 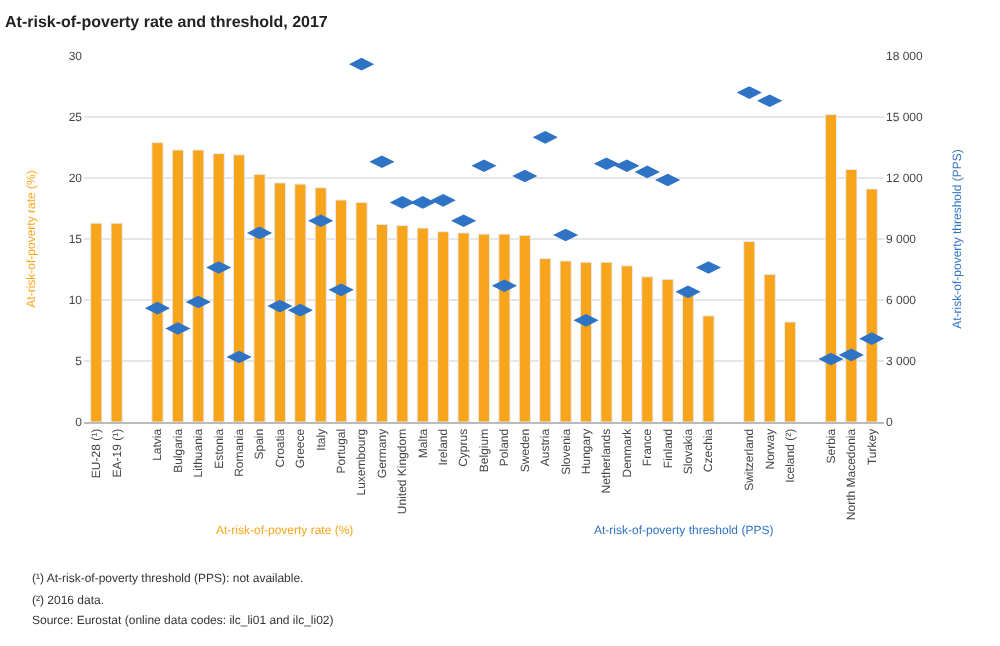 I want to click on chart-title: At-risk-of-poverty rate and threshold, 2017, so click(x=167, y=22).